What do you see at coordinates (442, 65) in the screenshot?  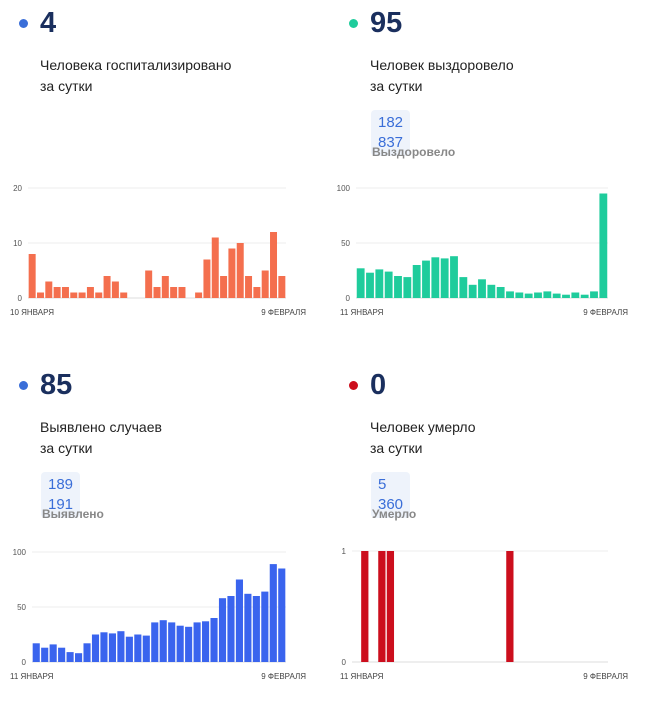 I see `description-line-1: Человек выздоровело` at bounding box center [442, 65].